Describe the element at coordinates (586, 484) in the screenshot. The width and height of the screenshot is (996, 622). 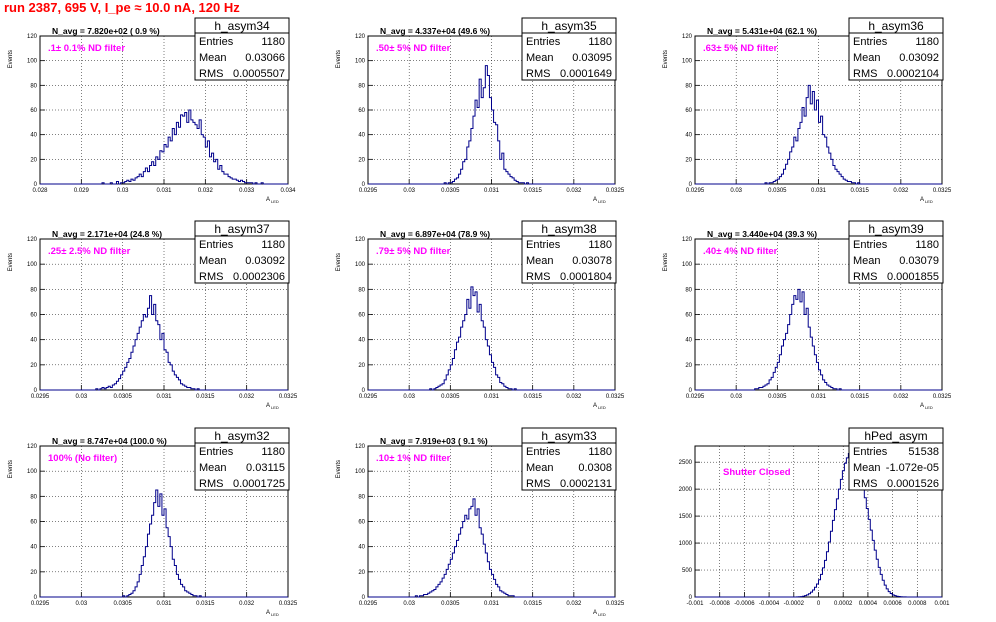
I see `stat-value: 0.0002131` at that location.